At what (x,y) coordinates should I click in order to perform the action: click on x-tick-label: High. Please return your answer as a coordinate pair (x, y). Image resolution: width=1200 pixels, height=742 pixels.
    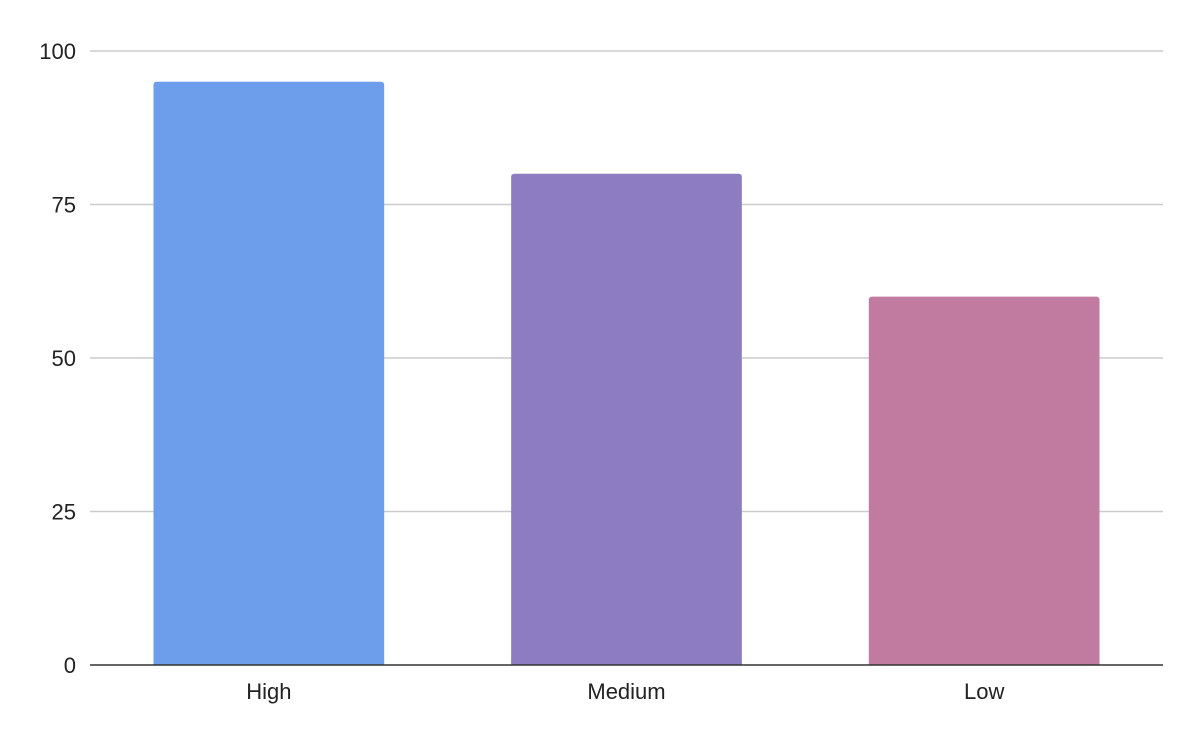
    Looking at the image, I should click on (268, 691).